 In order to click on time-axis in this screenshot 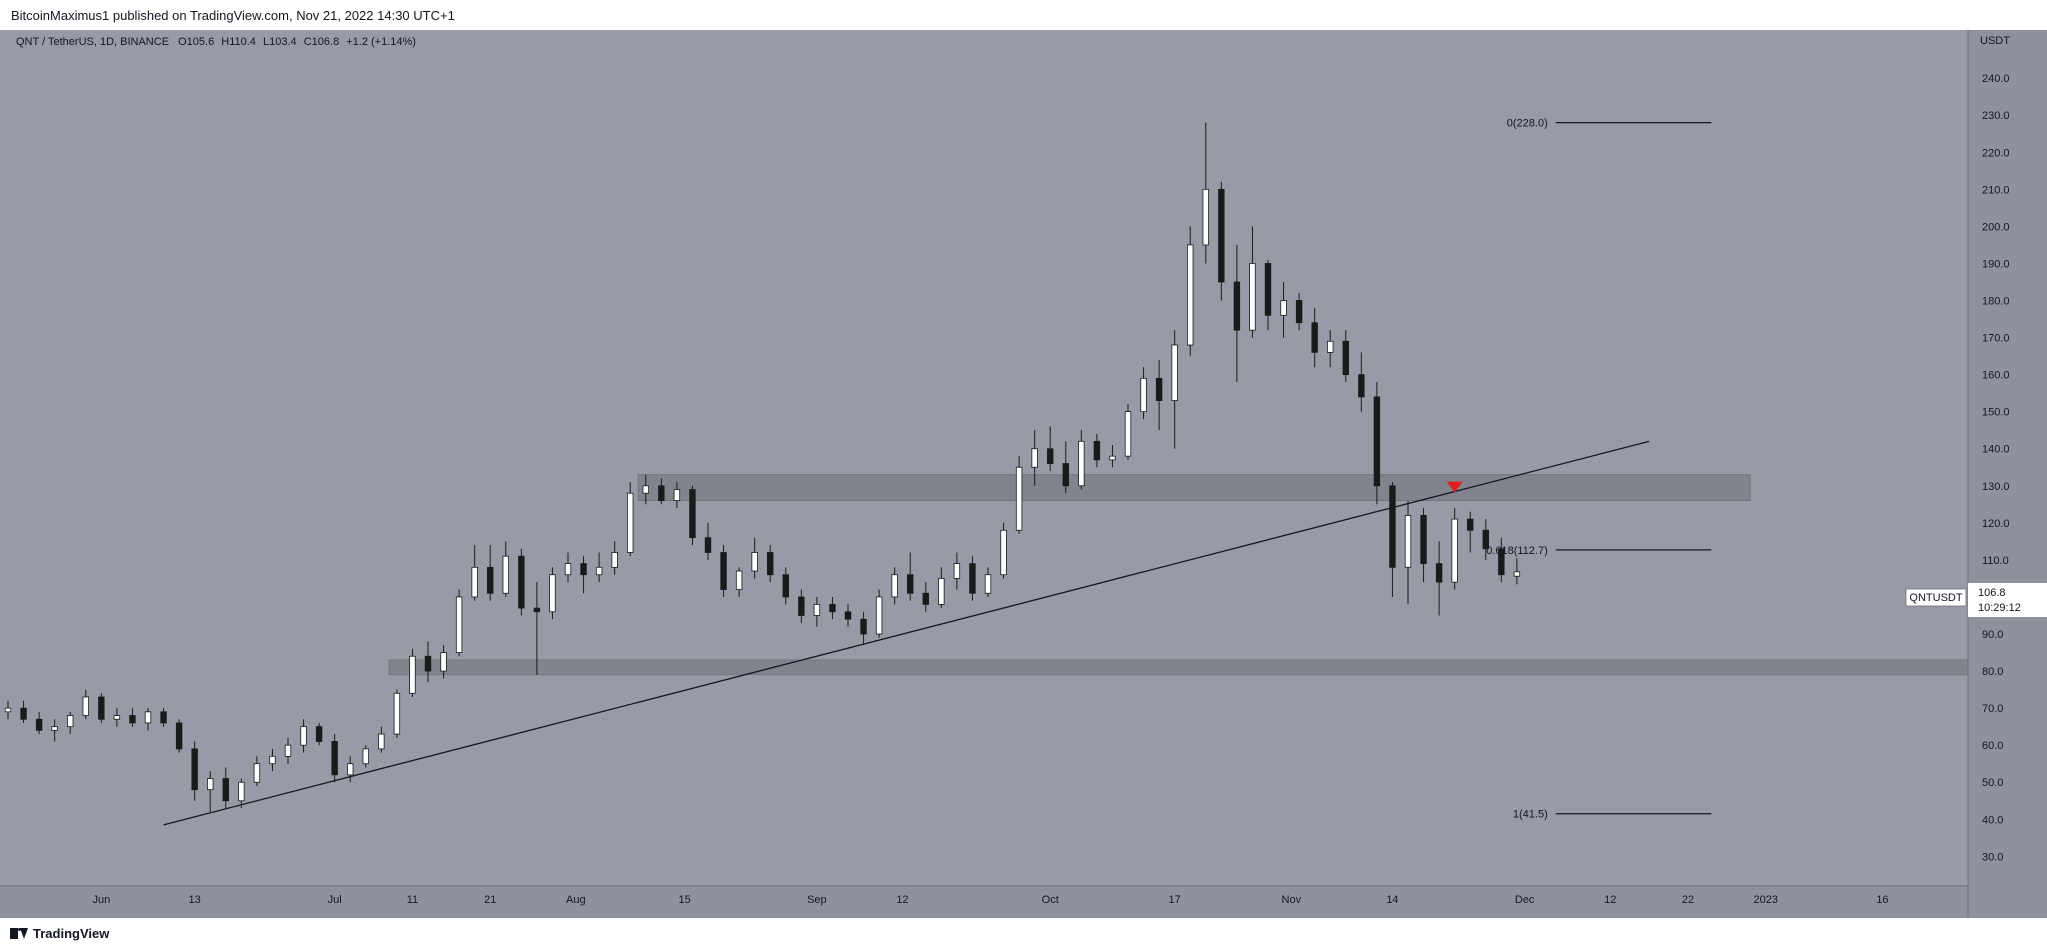, I will do `click(984, 902)`.